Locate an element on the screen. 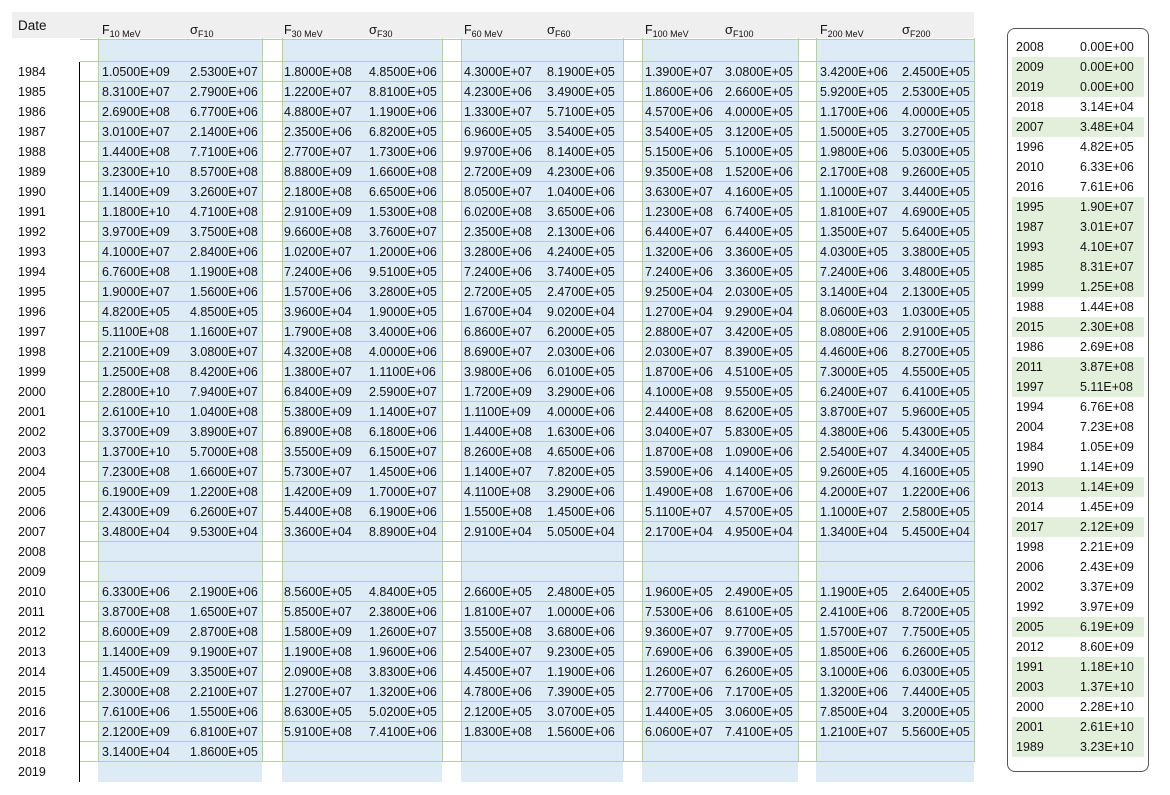 The height and width of the screenshot is (795, 1170). table-cell: 6.8100E+07 is located at coordinates (224, 732).